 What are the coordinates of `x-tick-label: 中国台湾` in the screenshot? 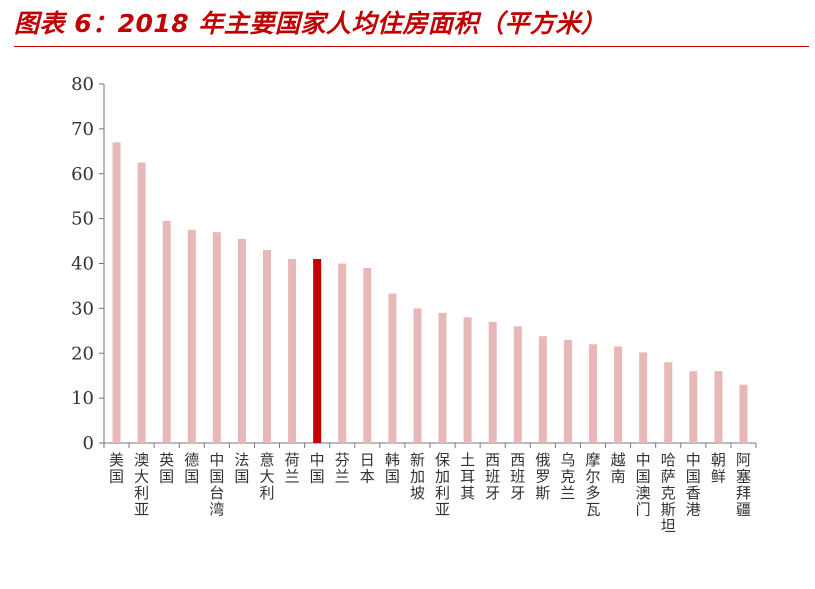 It's located at (216, 485).